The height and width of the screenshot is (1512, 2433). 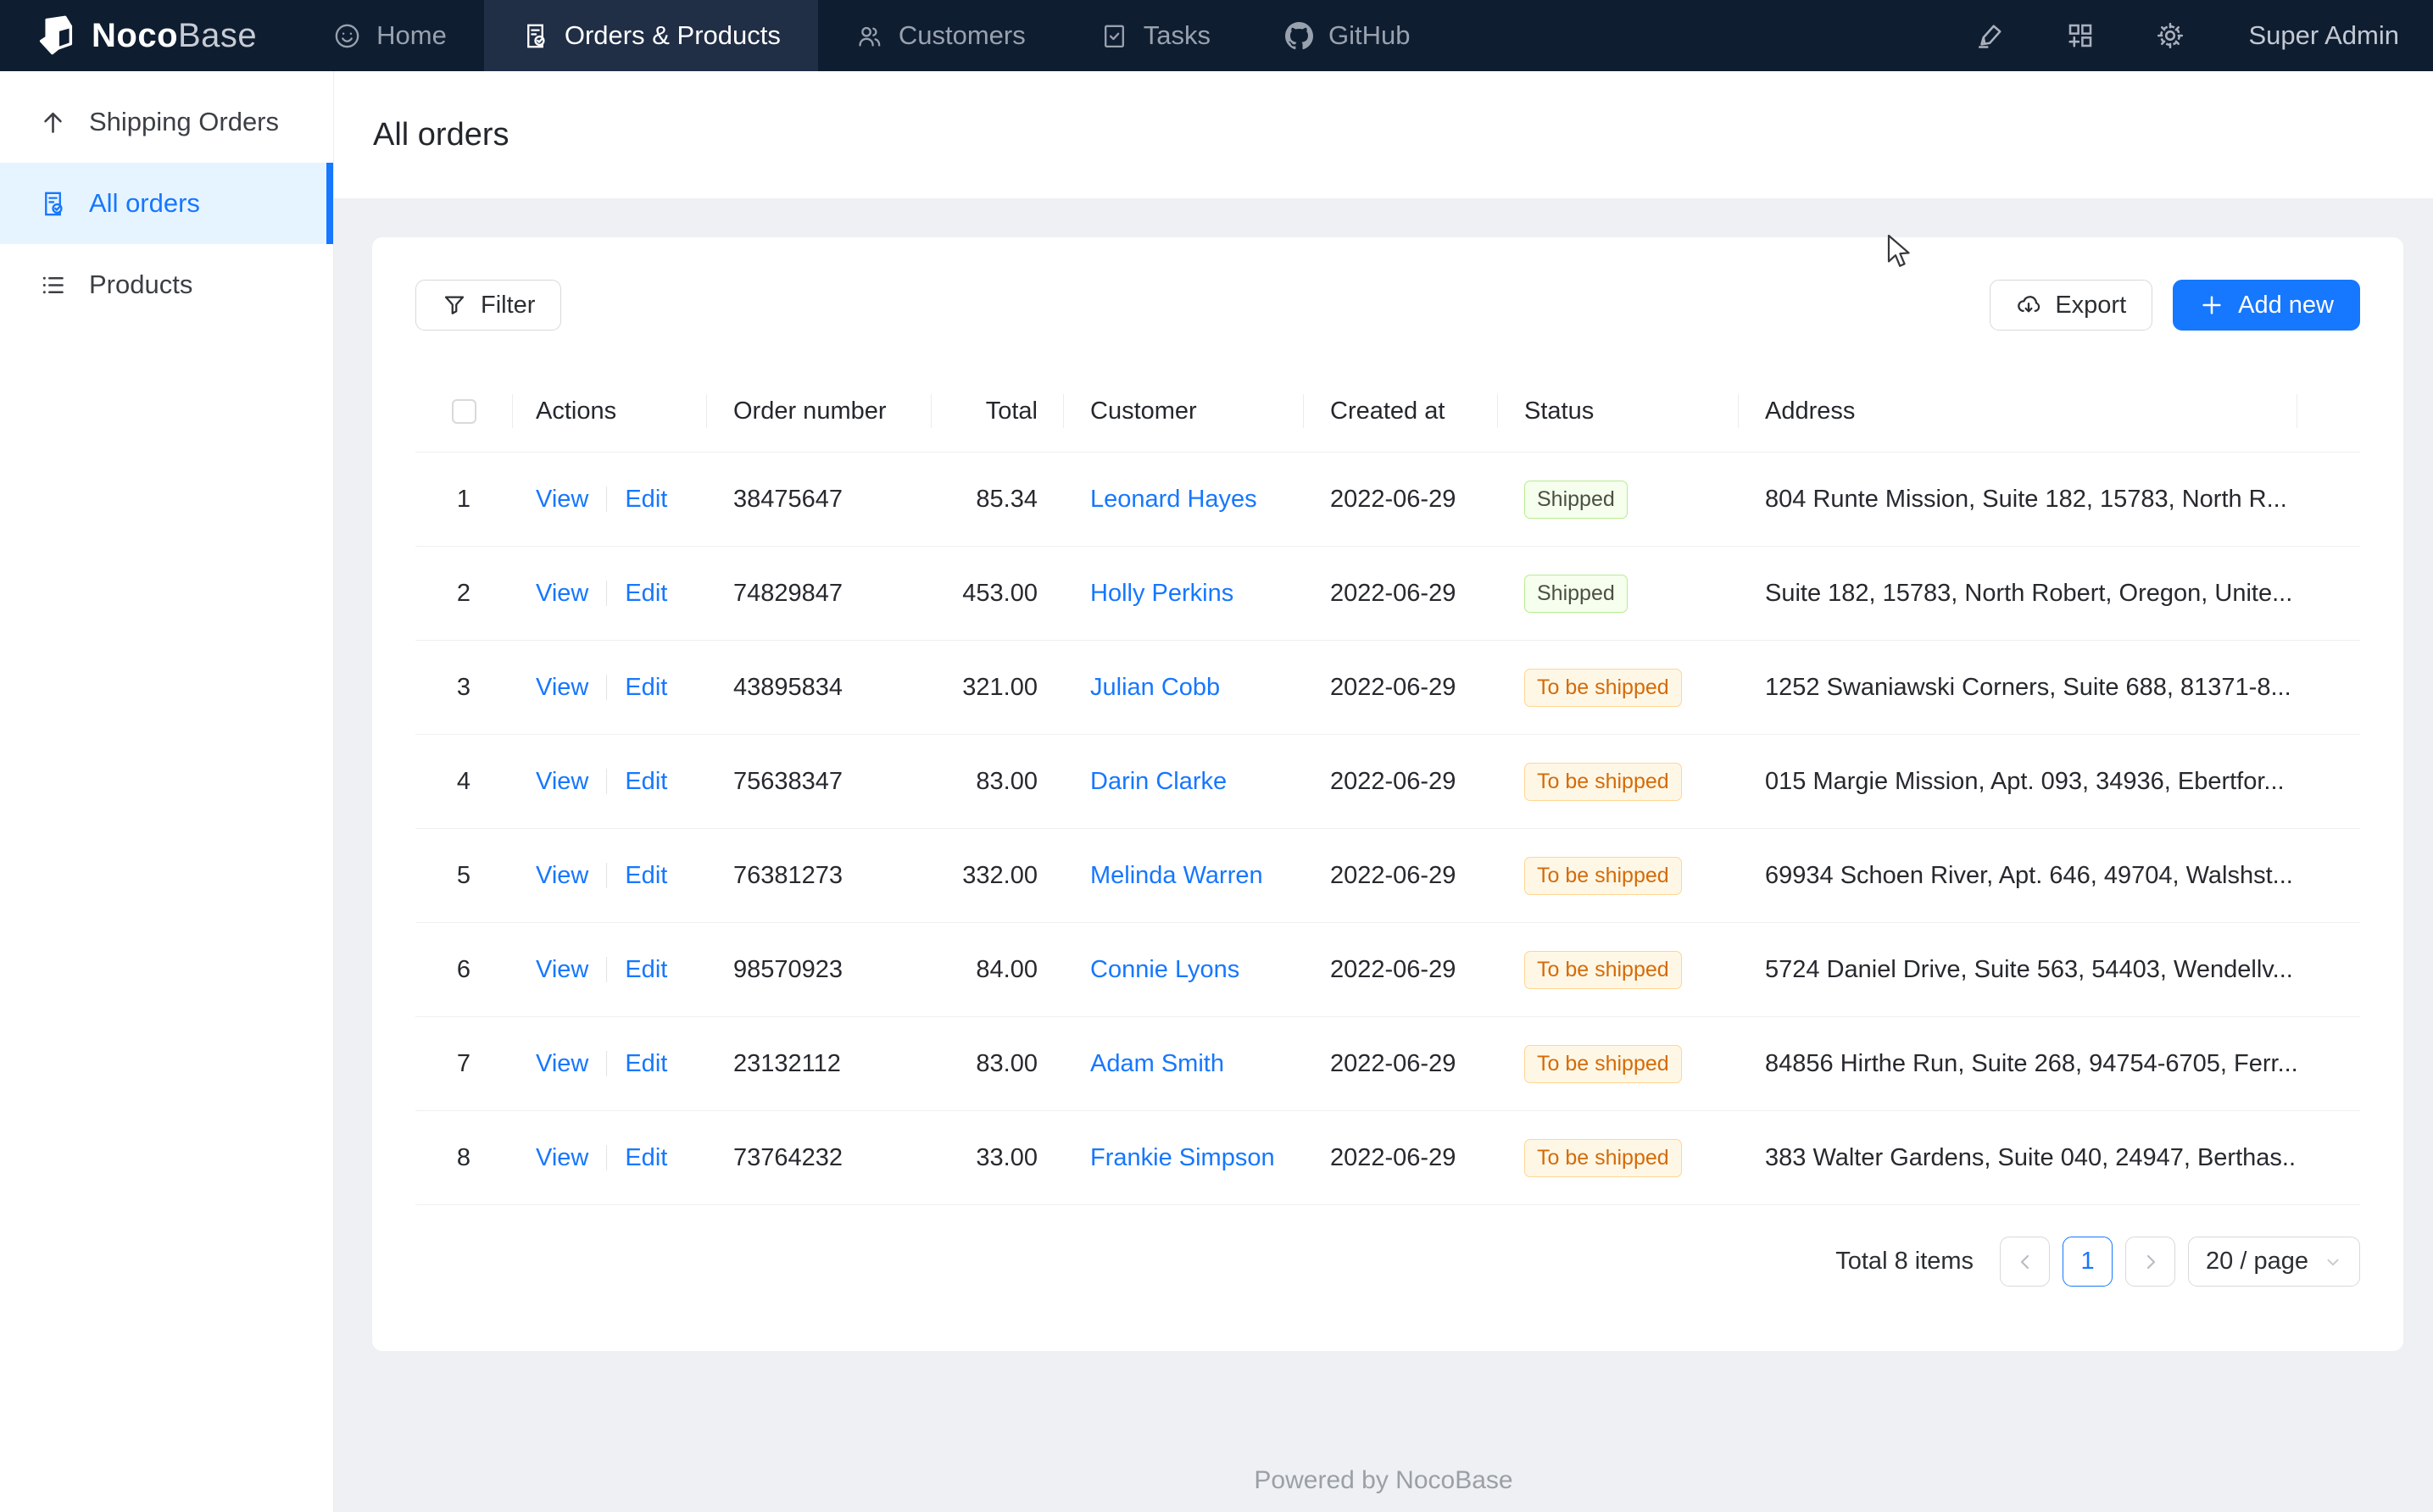 What do you see at coordinates (454, 305) in the screenshot?
I see `filter-icon` at bounding box center [454, 305].